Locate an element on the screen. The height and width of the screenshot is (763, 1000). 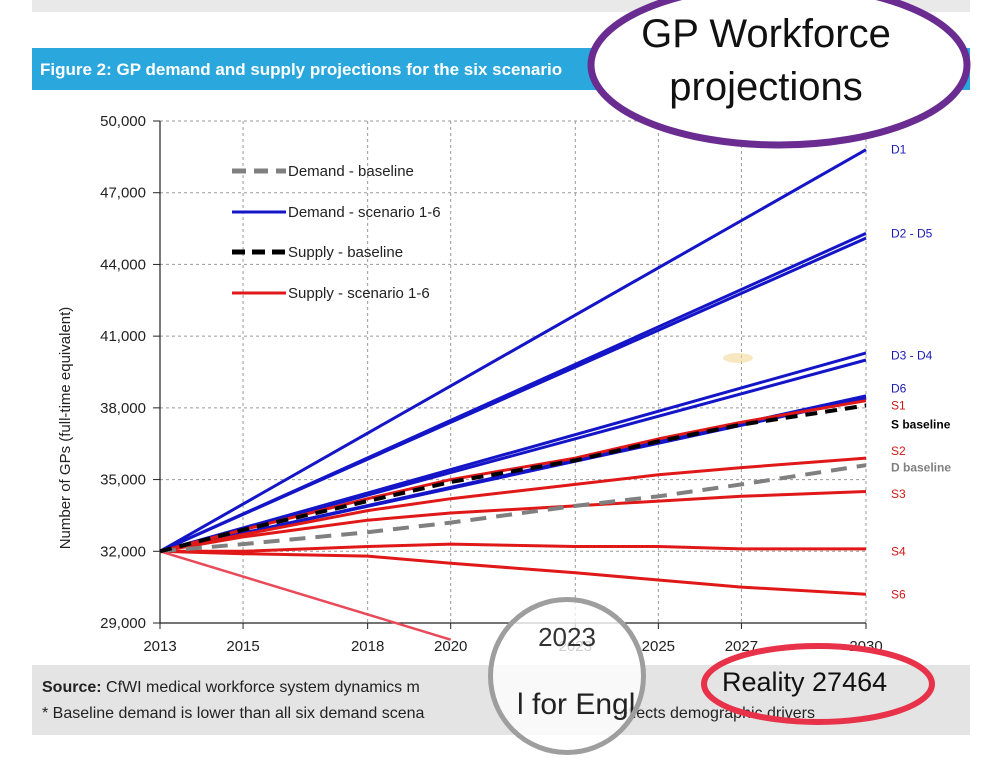
annotation-bubble is located at coordinates (779, 74).